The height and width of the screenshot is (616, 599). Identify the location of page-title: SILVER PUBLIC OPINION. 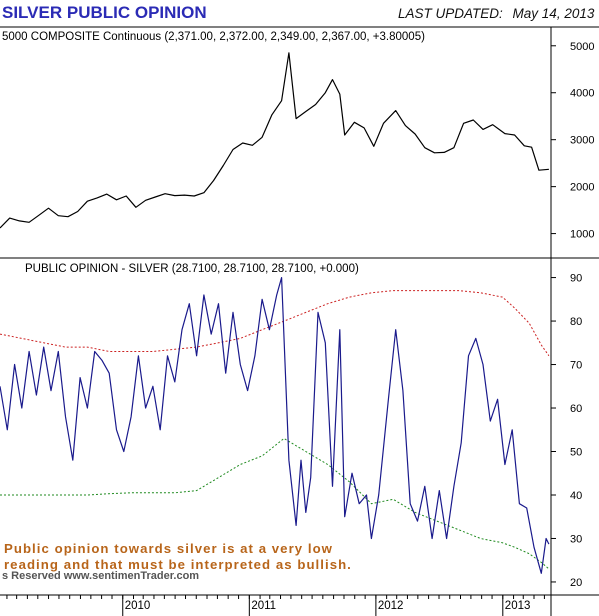
(104, 12).